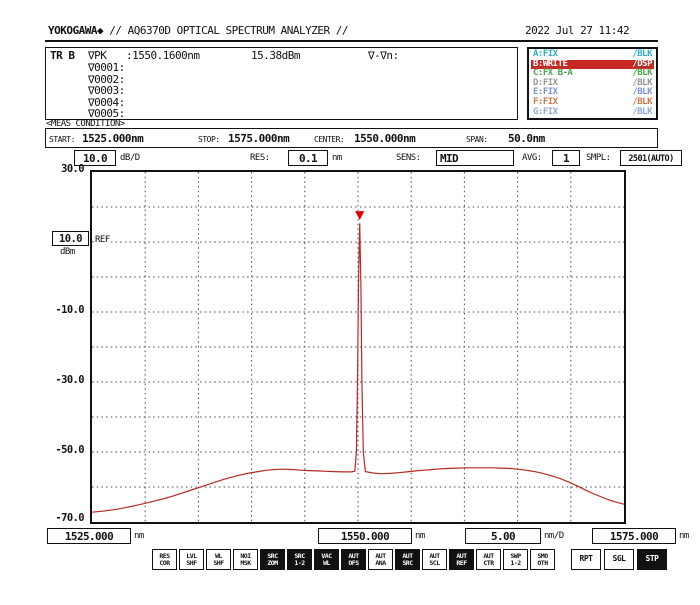  What do you see at coordinates (69, 380) in the screenshot?
I see `y-tick-m30: -30.0` at bounding box center [69, 380].